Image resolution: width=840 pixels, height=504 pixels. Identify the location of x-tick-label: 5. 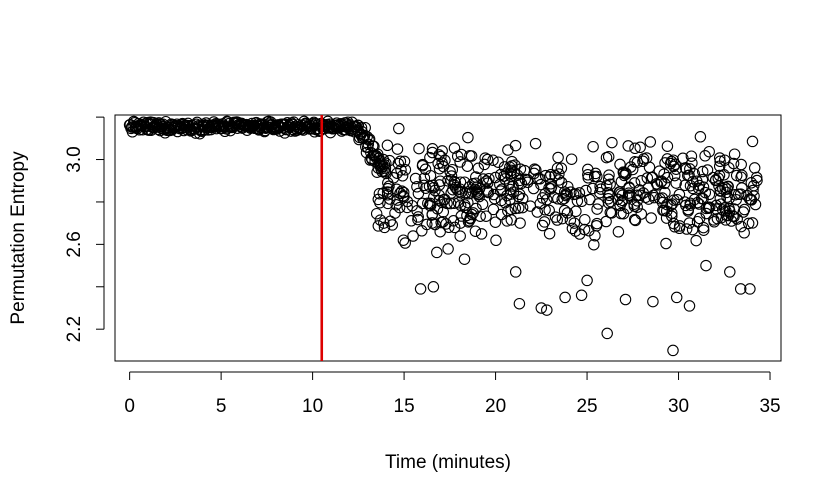
(221, 406).